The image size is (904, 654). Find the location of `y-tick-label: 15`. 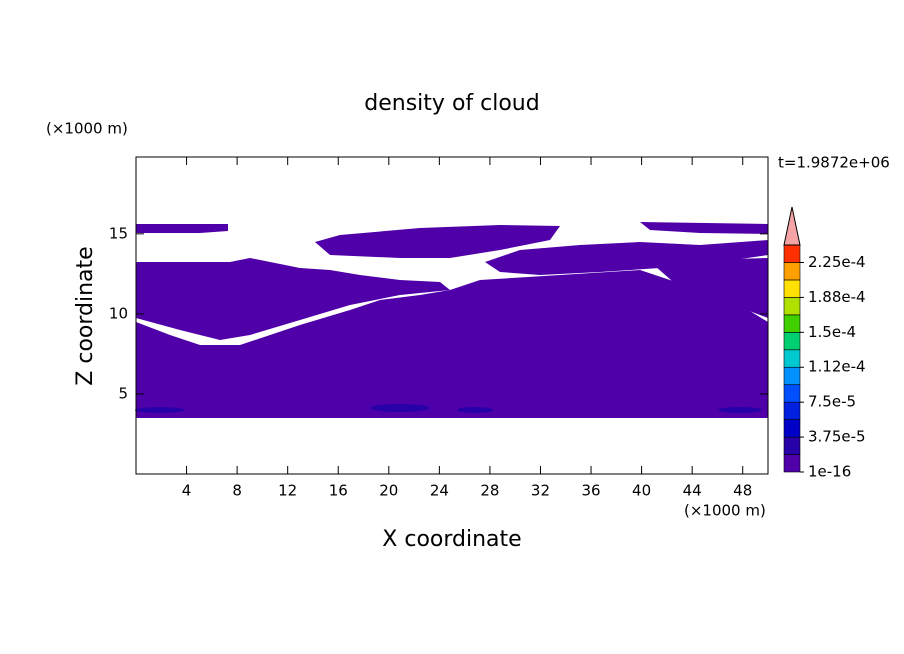

y-tick-label: 15 is located at coordinates (118, 233).